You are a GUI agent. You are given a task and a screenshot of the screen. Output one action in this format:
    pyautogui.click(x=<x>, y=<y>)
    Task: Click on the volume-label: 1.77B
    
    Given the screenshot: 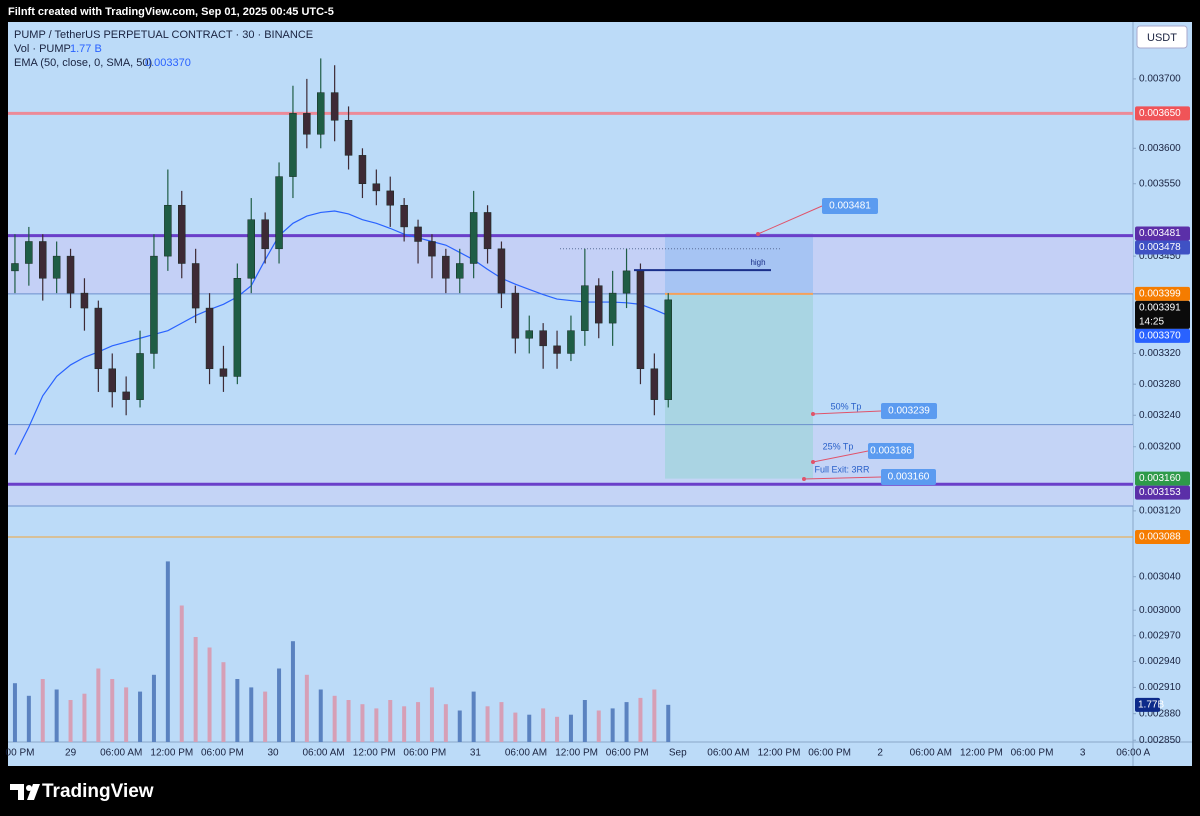 What is the action you would take?
    pyautogui.click(x=1151, y=704)
    